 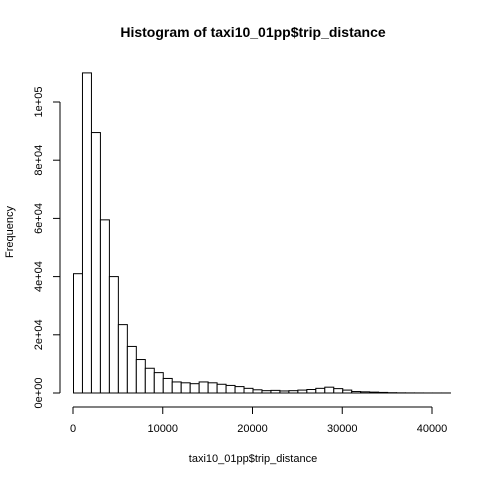 I want to click on x-tick-label: 20000, so click(x=252, y=429).